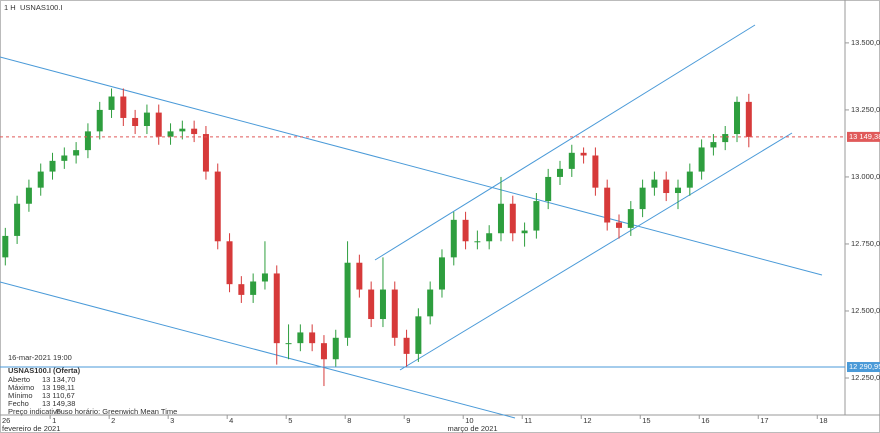  Describe the element at coordinates (473, 428) in the screenshot. I see `period-label: março de 2021` at that location.